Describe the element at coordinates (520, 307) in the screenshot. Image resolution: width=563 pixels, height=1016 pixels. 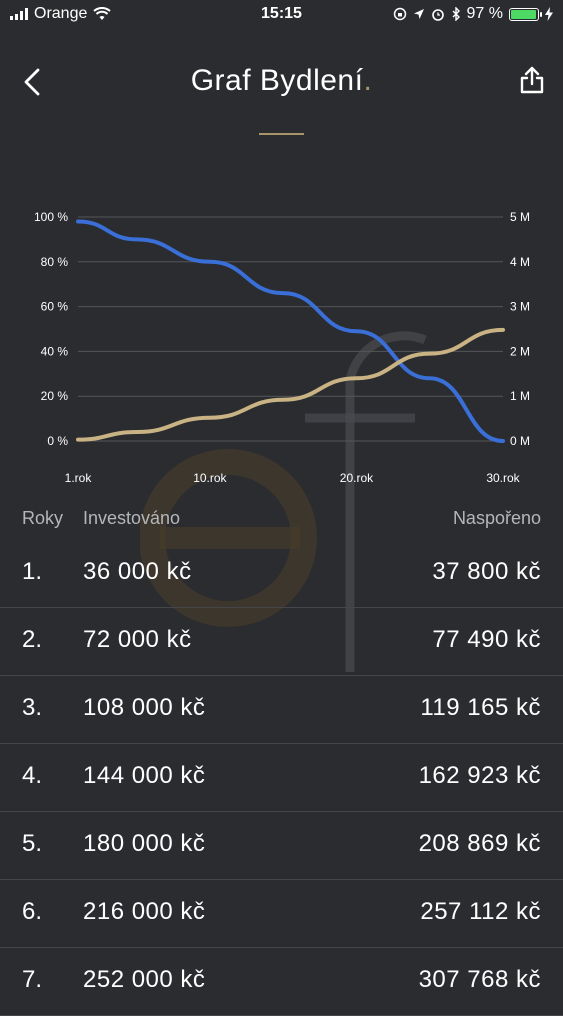
I see `right-tick-label: 3 M` at that location.